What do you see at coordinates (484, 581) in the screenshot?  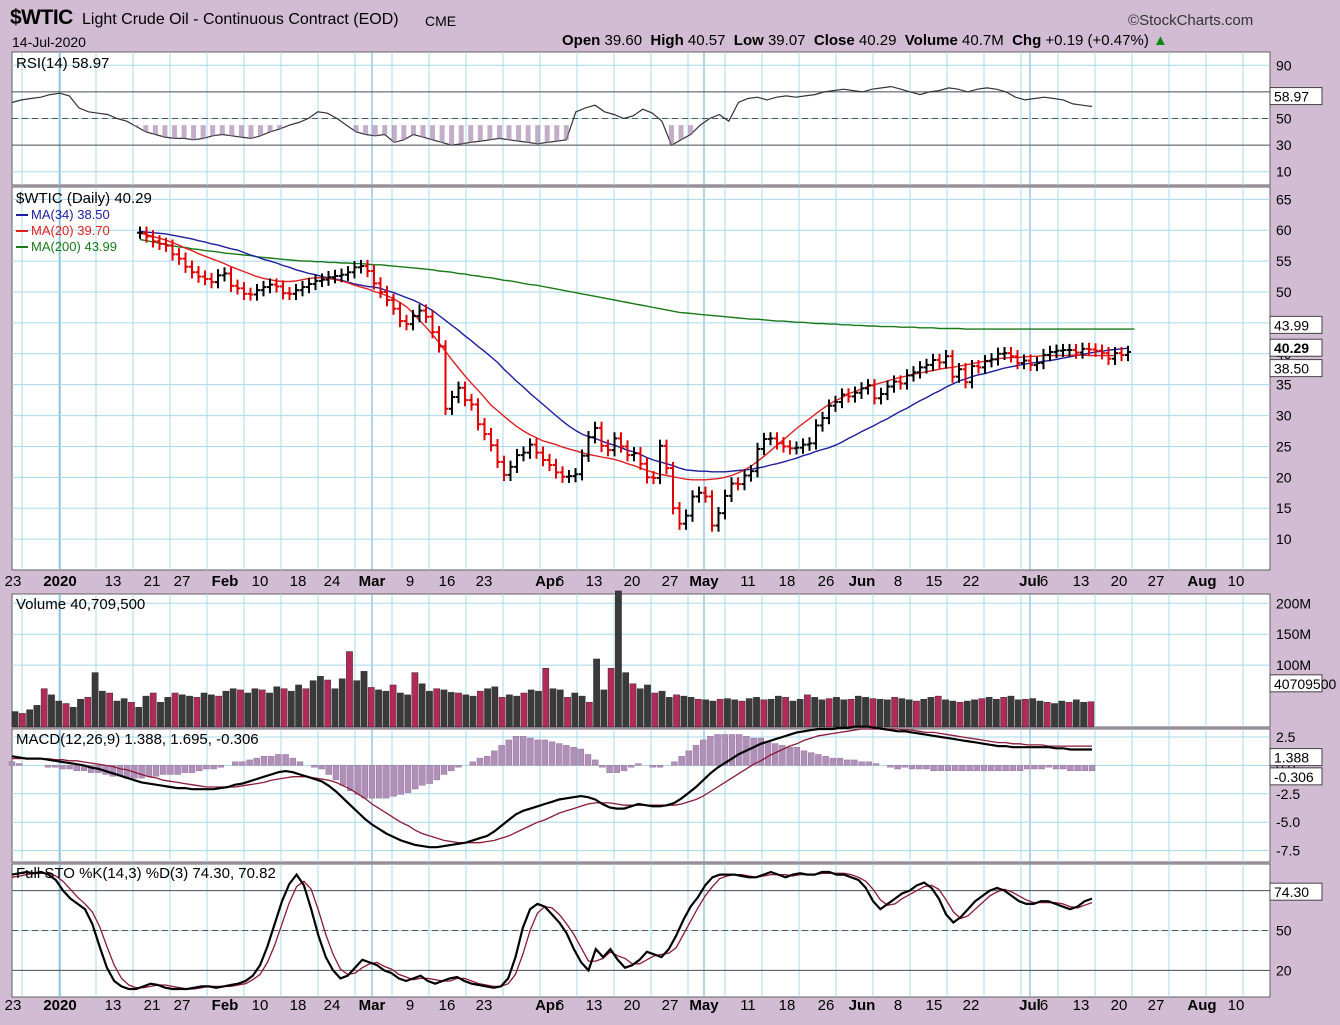 I see `x-tick-label: 23` at bounding box center [484, 581].